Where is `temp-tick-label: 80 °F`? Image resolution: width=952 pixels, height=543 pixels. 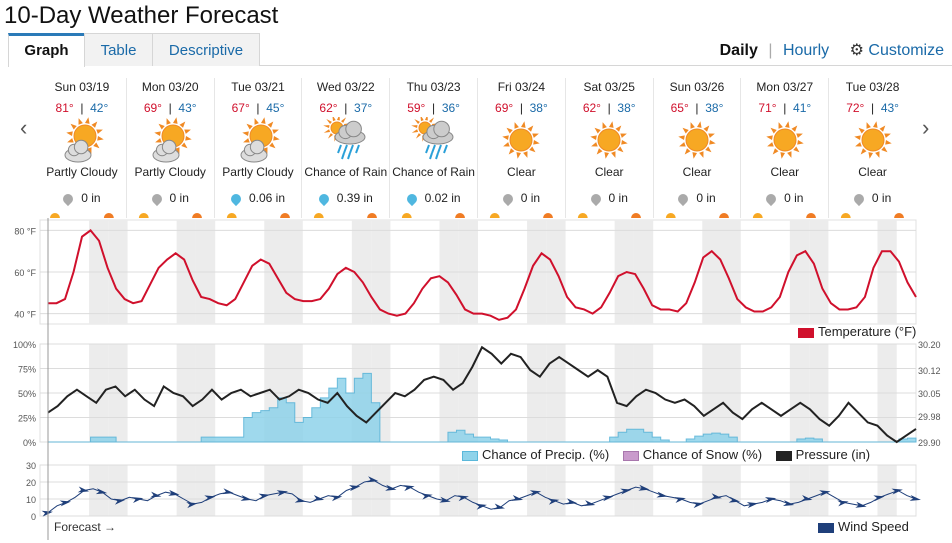
temp-tick-label: 80 °F is located at coordinates (25, 231).